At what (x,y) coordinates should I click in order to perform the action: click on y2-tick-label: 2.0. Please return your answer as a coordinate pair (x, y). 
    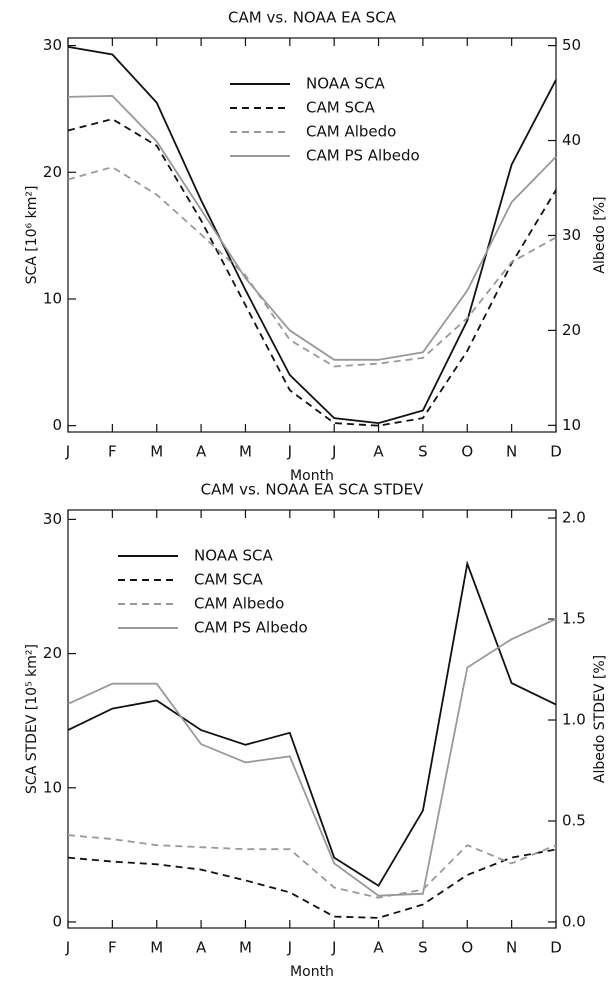
    Looking at the image, I should click on (574, 518).